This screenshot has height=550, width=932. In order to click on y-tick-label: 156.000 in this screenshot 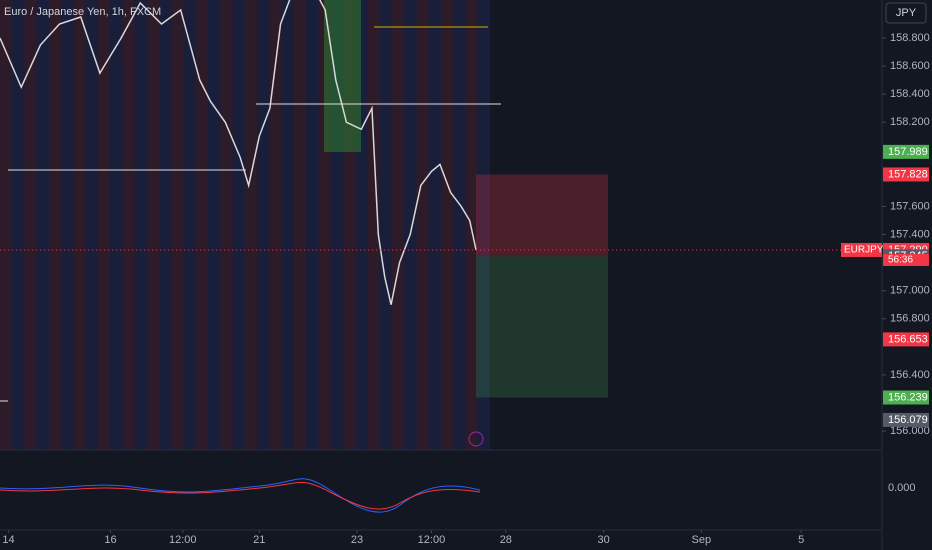, I will do `click(910, 431)`.